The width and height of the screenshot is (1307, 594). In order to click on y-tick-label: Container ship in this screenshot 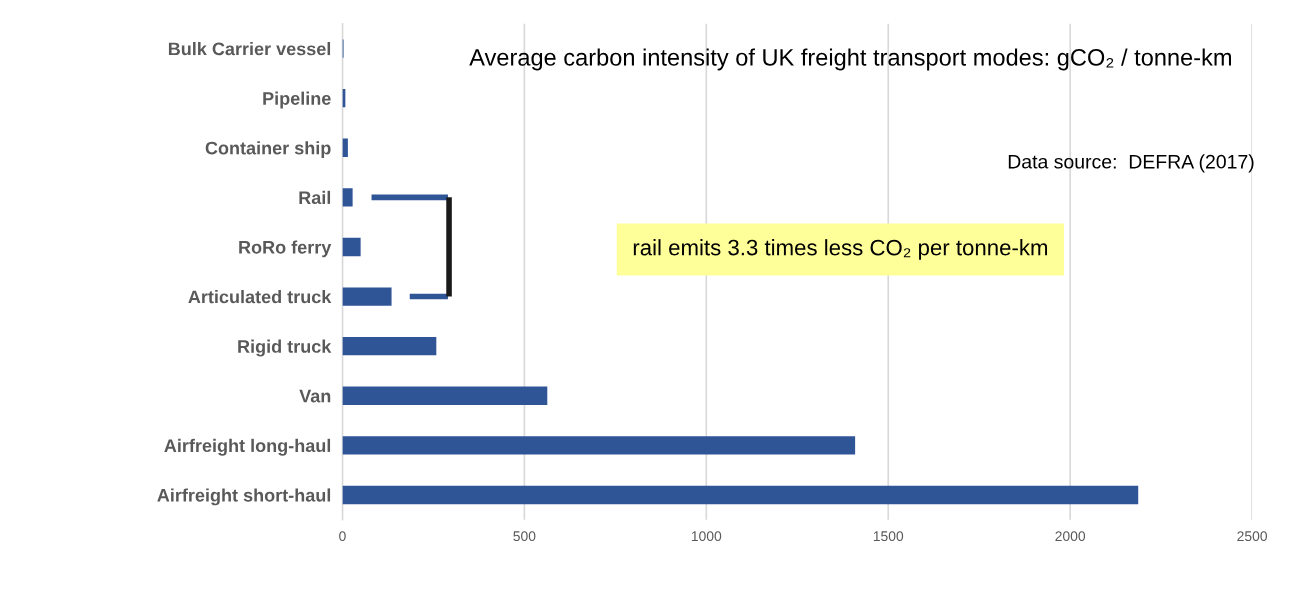, I will do `click(268, 150)`.